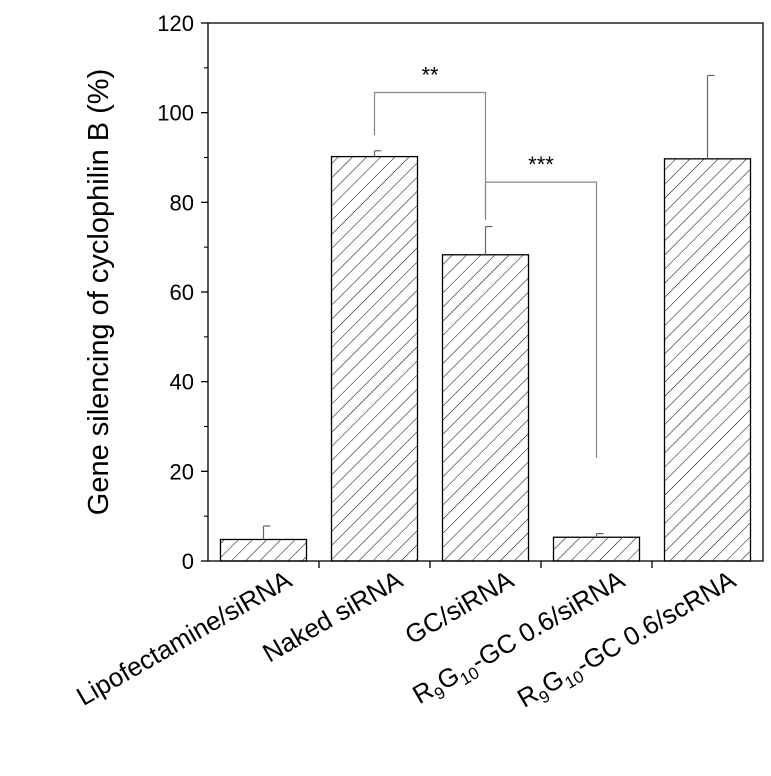 The height and width of the screenshot is (776, 771). What do you see at coordinates (182, 471) in the screenshot?
I see `y-tick-label: 20` at bounding box center [182, 471].